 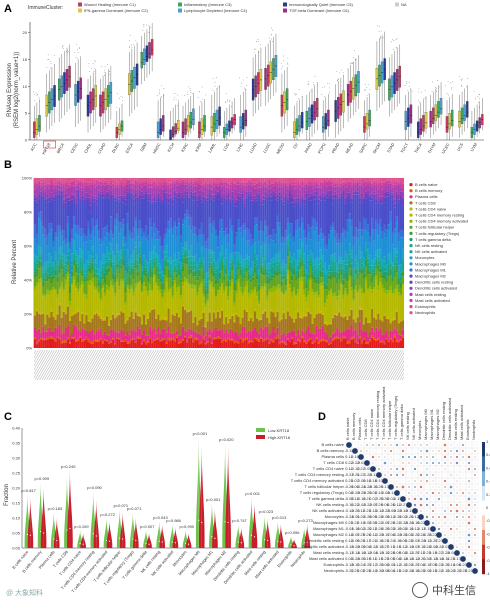 What do you see at coordinates (434, 117) in the screenshot?
I see `category-THYM: THYM` at bounding box center [434, 117].